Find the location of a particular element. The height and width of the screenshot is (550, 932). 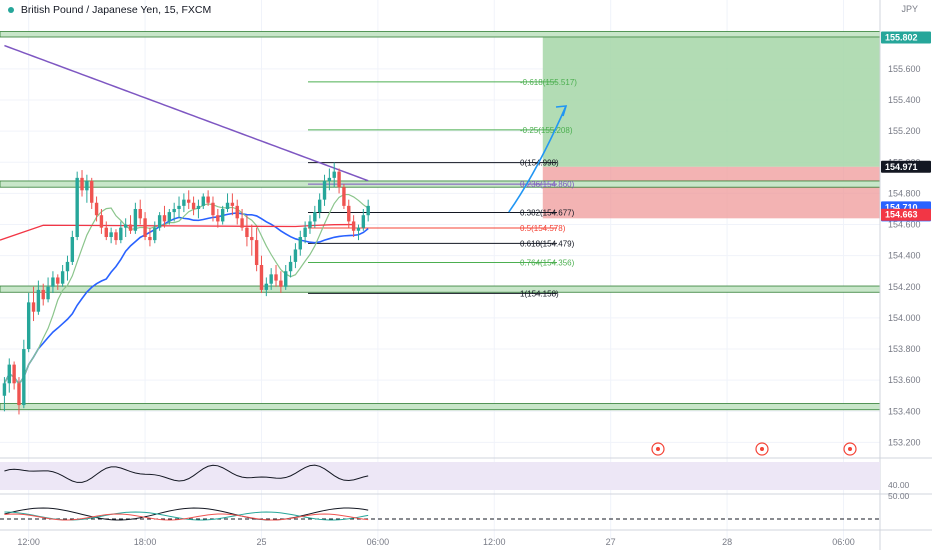

fib-level-label: -0.25(155.208) is located at coordinates (546, 130).